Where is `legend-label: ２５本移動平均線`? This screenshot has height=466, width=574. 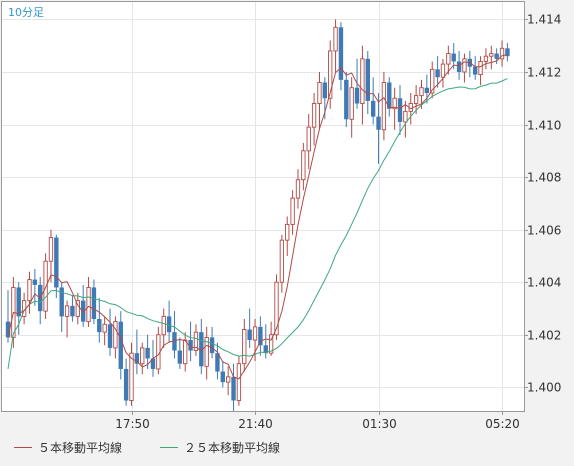 legend-label: ２５本移動平均線 is located at coordinates (232, 447).